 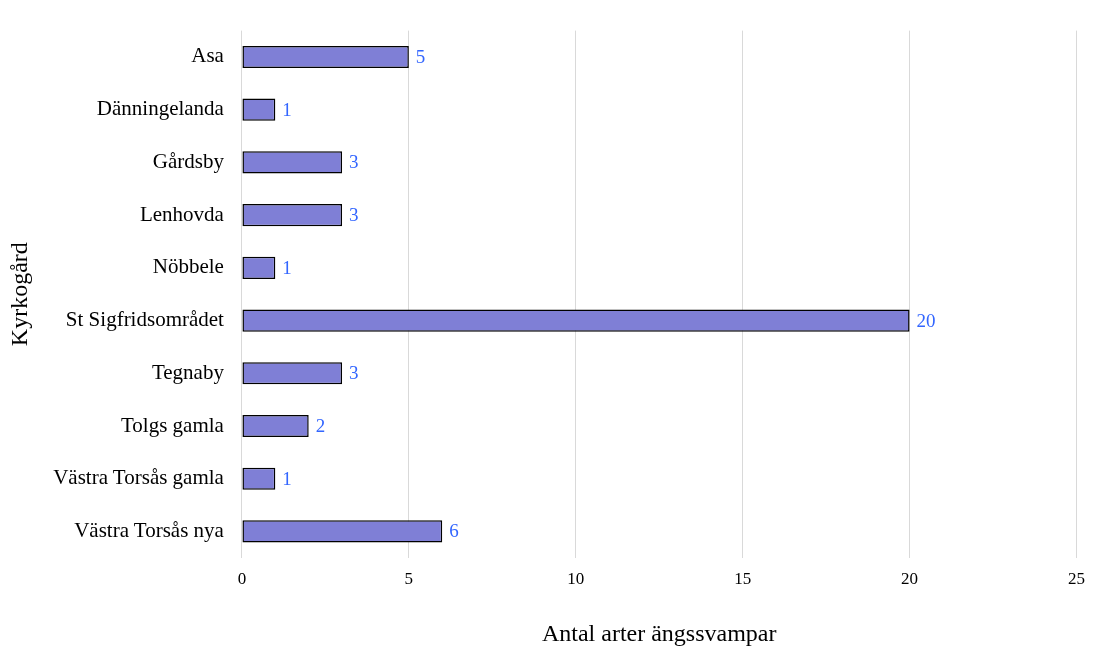 What do you see at coordinates (188, 371) in the screenshot?
I see `y-tick-label: Tegnaby` at bounding box center [188, 371].